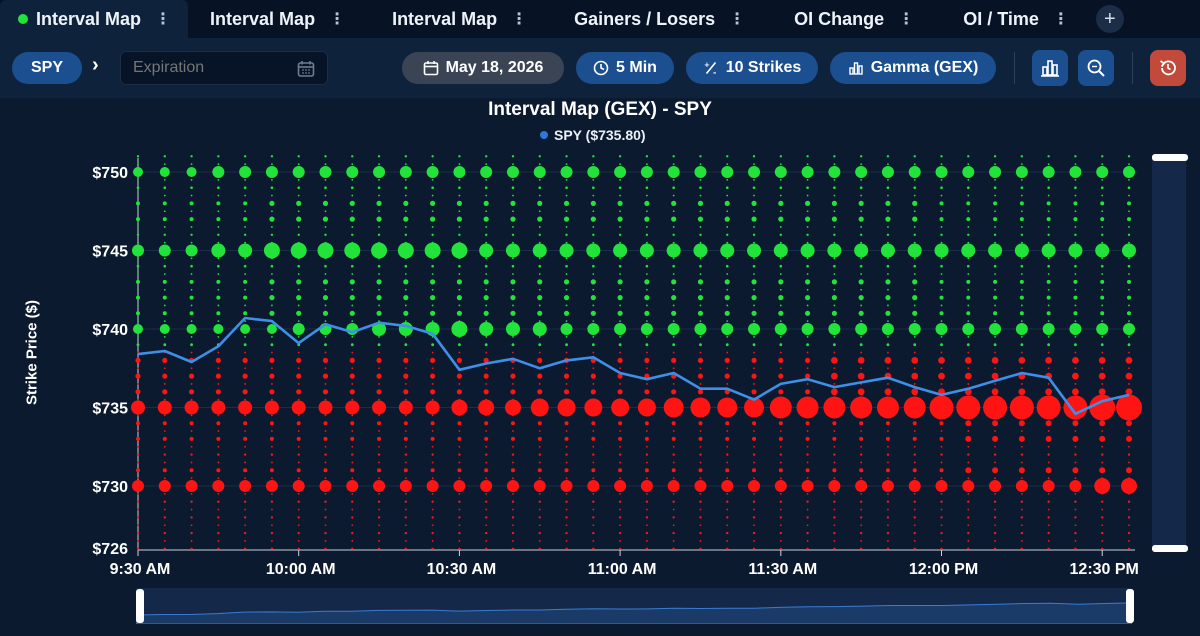 This screenshot has height=636, width=1200. What do you see at coordinates (1096, 68) in the screenshot?
I see `zoom-search-button` at bounding box center [1096, 68].